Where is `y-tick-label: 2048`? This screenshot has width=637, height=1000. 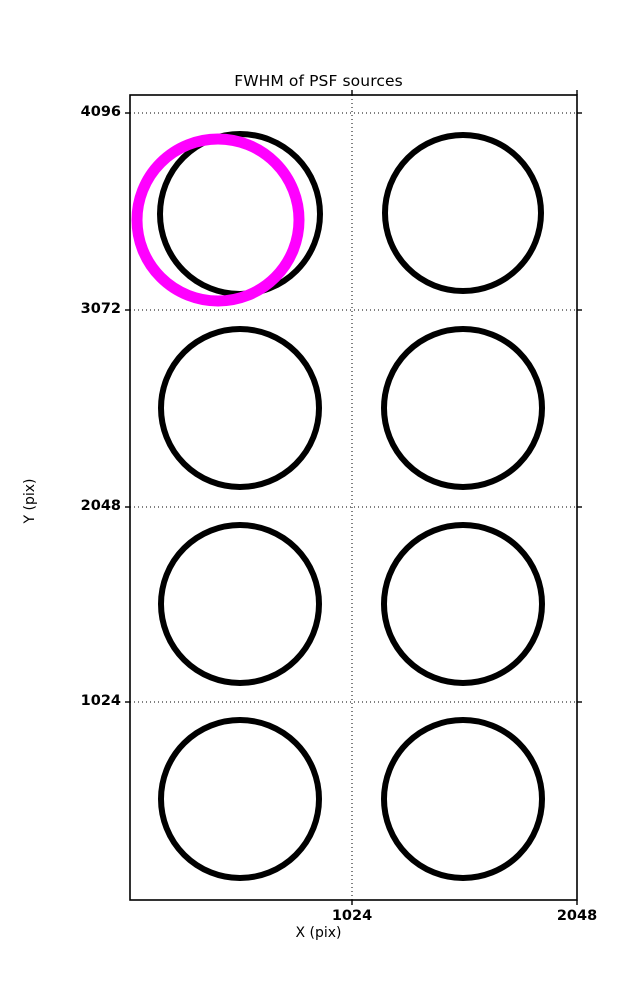 y-tick-label: 2048 is located at coordinates (100, 506).